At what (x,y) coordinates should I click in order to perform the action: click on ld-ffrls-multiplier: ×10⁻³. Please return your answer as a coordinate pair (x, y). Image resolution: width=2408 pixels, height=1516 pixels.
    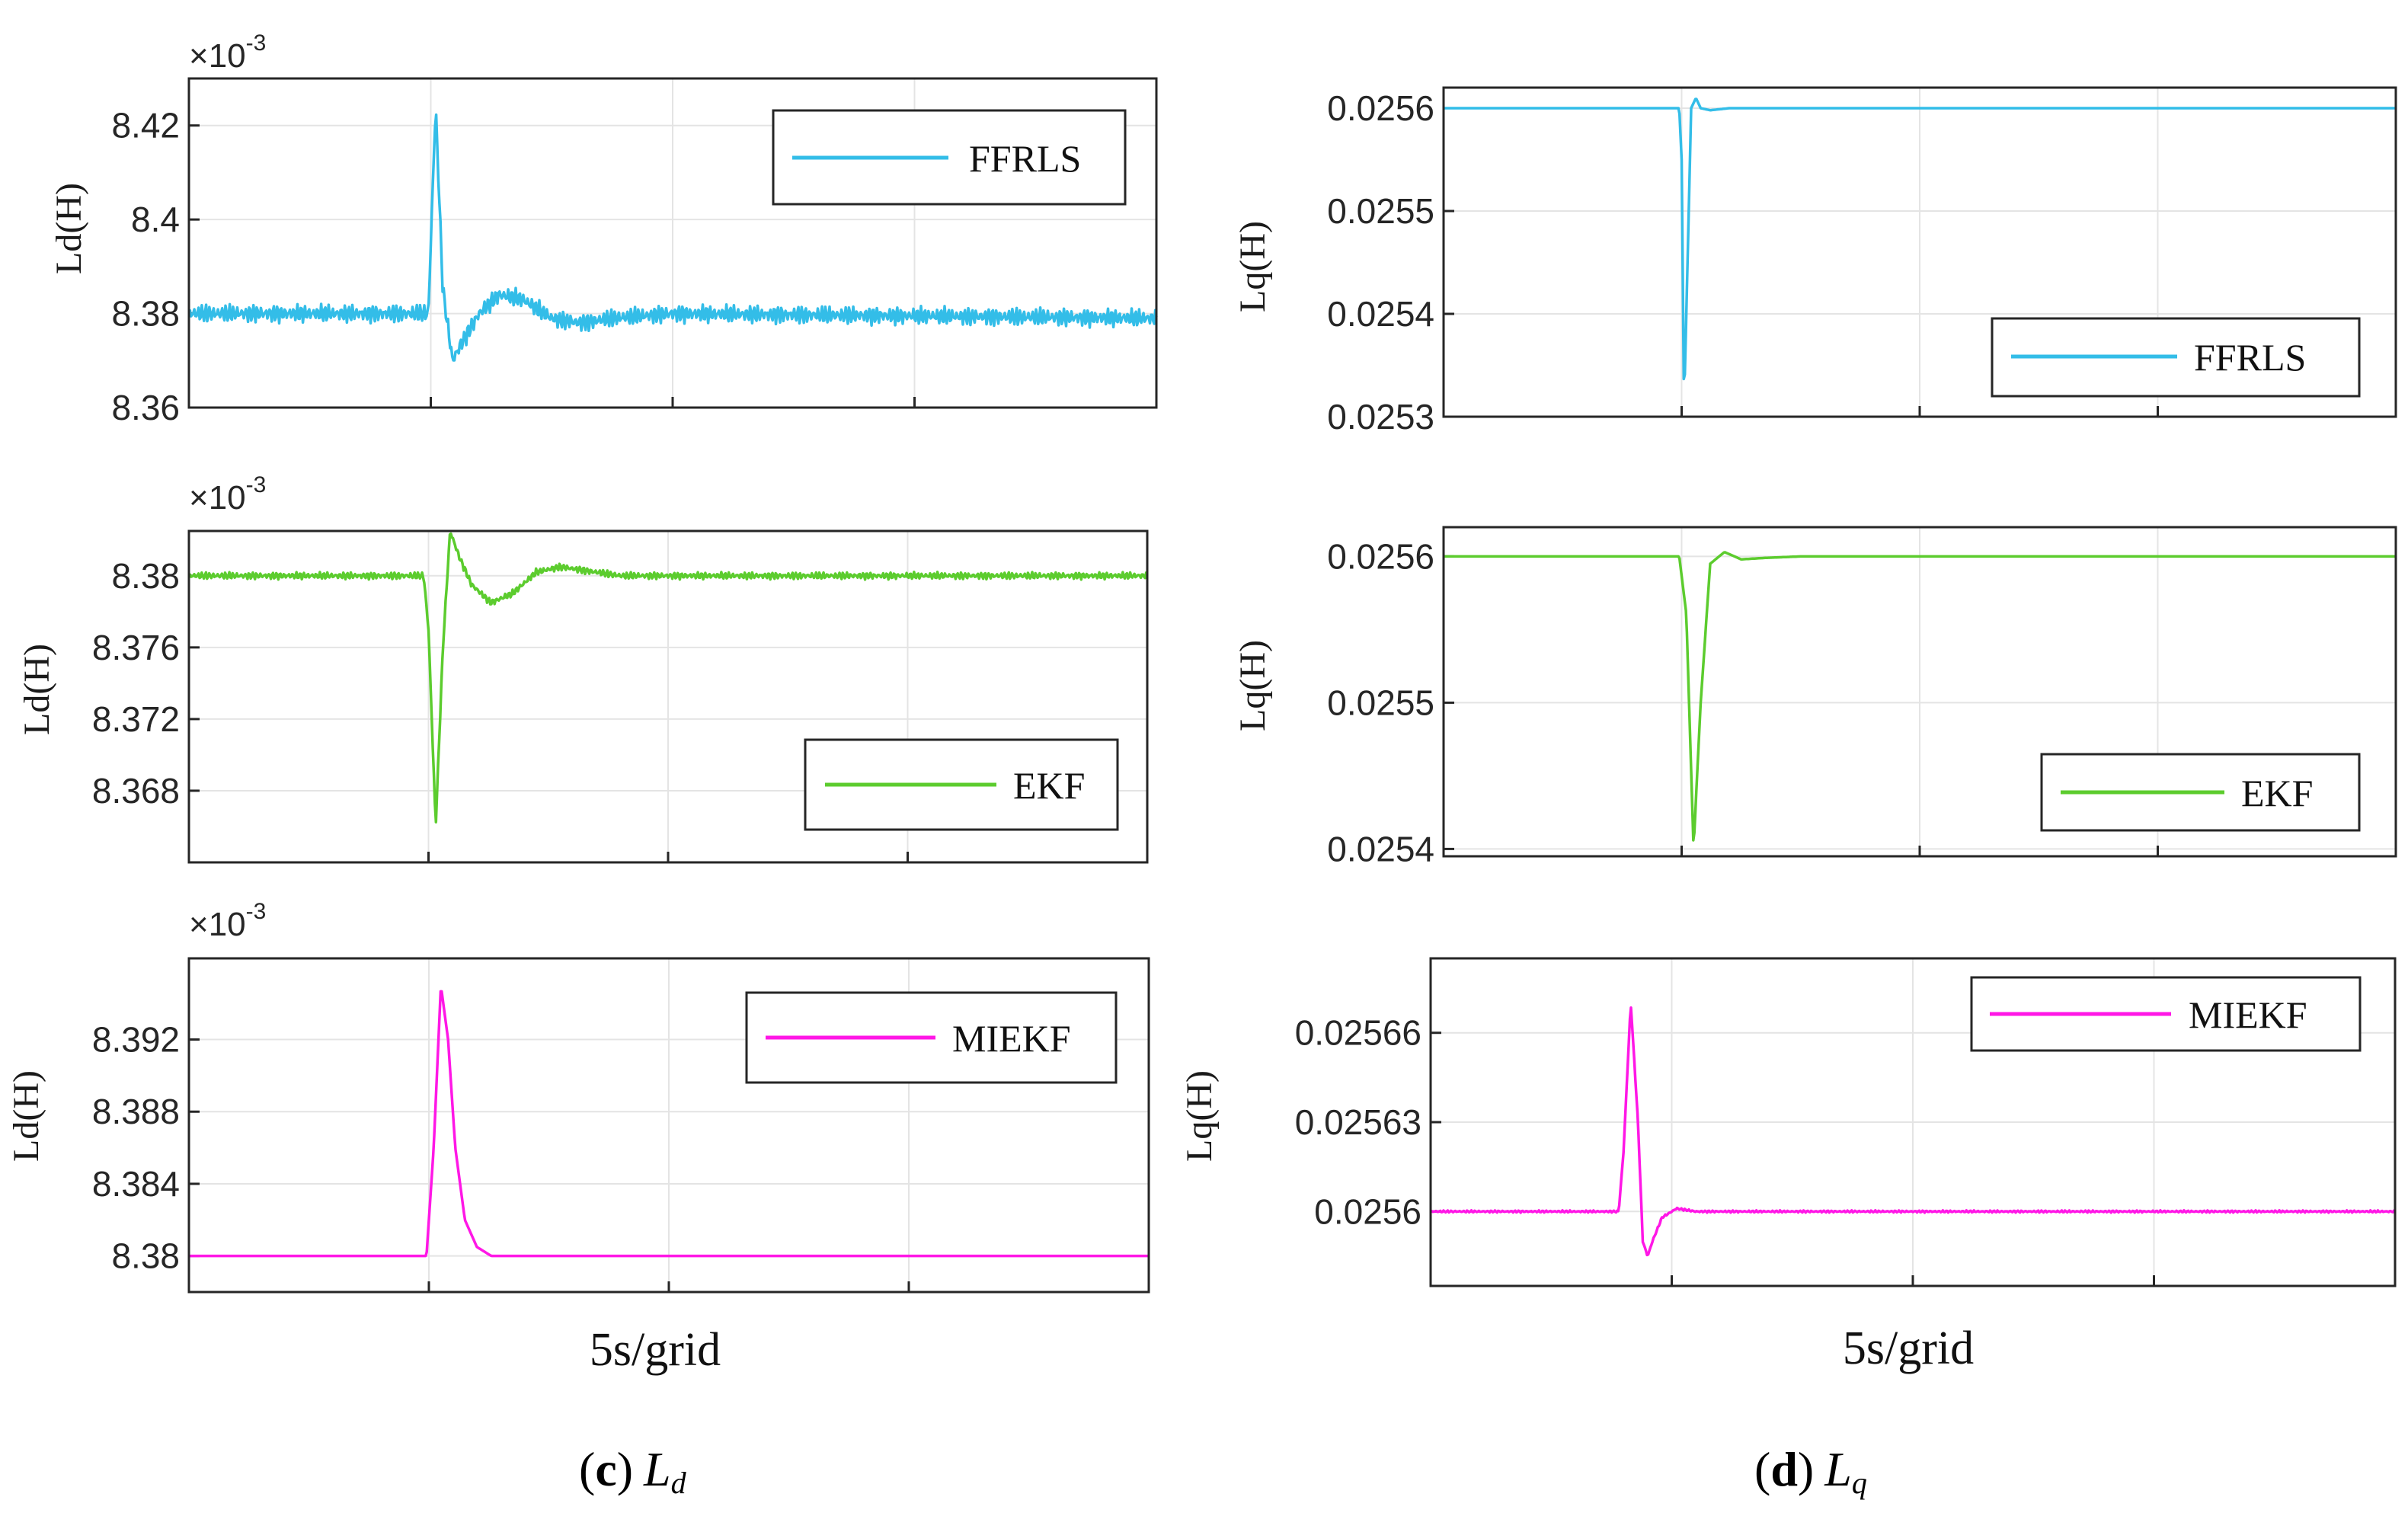
    Looking at the image, I should click on (227, 52).